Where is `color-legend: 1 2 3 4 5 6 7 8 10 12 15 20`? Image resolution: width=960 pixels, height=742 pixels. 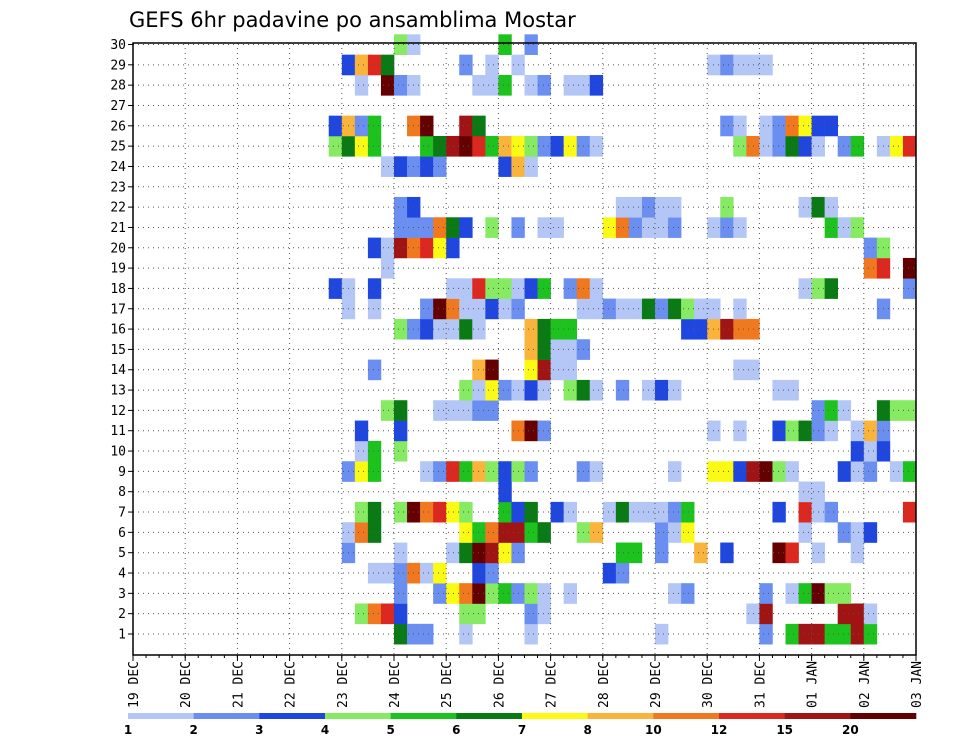 color-legend: 1 2 3 4 5 6 7 8 10 12 15 20 is located at coordinates (520, 725).